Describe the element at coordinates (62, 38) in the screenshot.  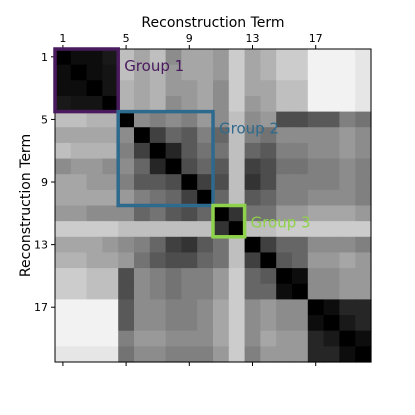
I see `x-tick-label: 1` at that location.